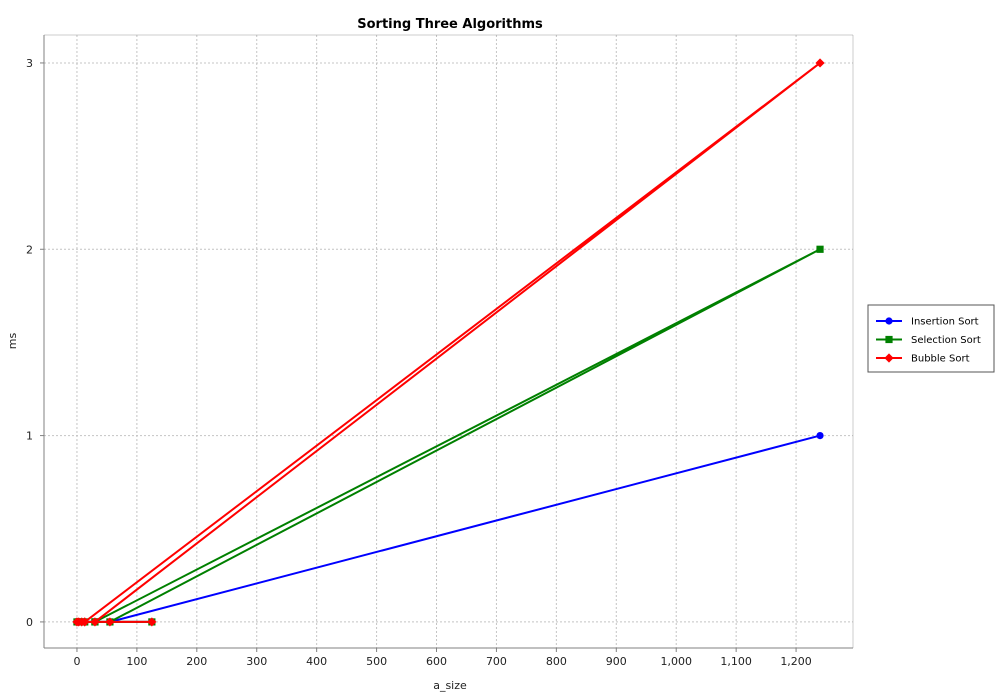  Describe the element at coordinates (736, 661) in the screenshot. I see `x-tick-label: 1,100` at that location.